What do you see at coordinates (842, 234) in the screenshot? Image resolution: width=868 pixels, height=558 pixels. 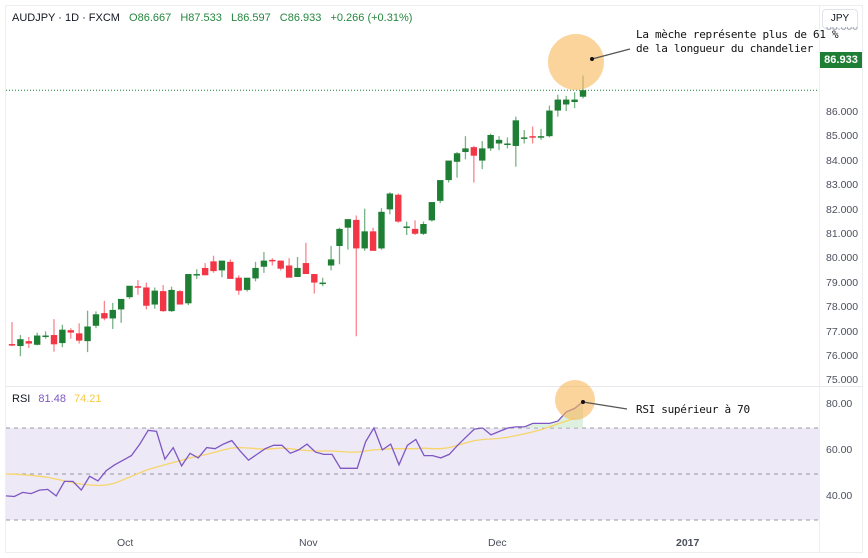 I see `price-axis-label: 81.000` at bounding box center [842, 234].